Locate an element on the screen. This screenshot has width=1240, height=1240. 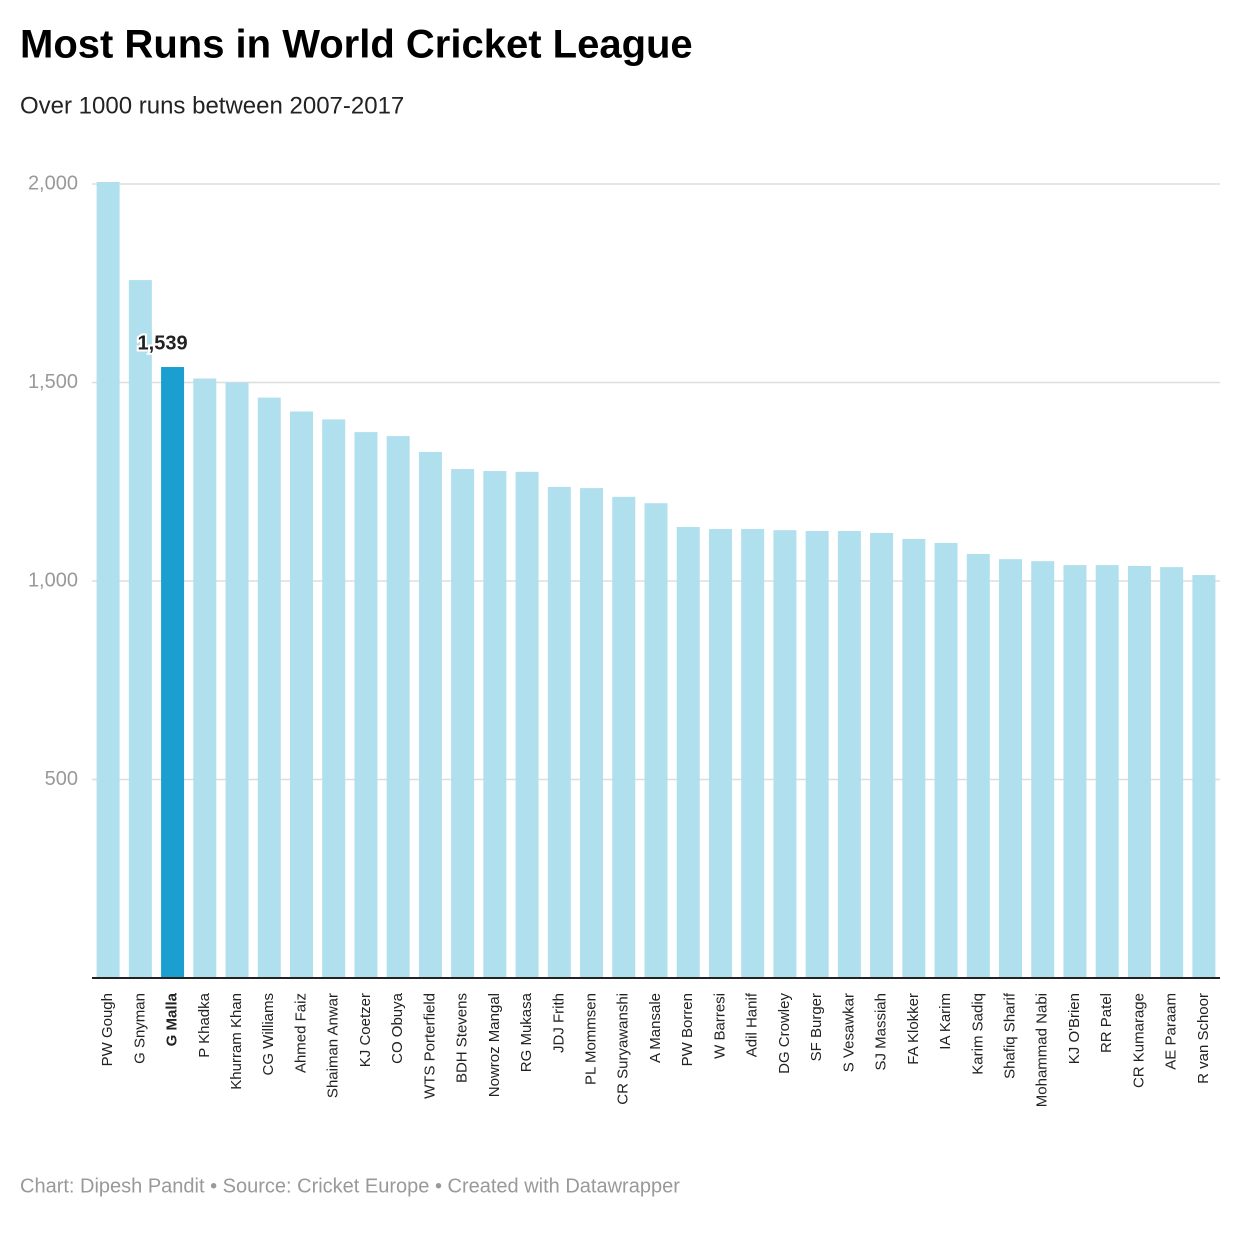
x-tick-label: Shaiman Anwar is located at coordinates (333, 1045).